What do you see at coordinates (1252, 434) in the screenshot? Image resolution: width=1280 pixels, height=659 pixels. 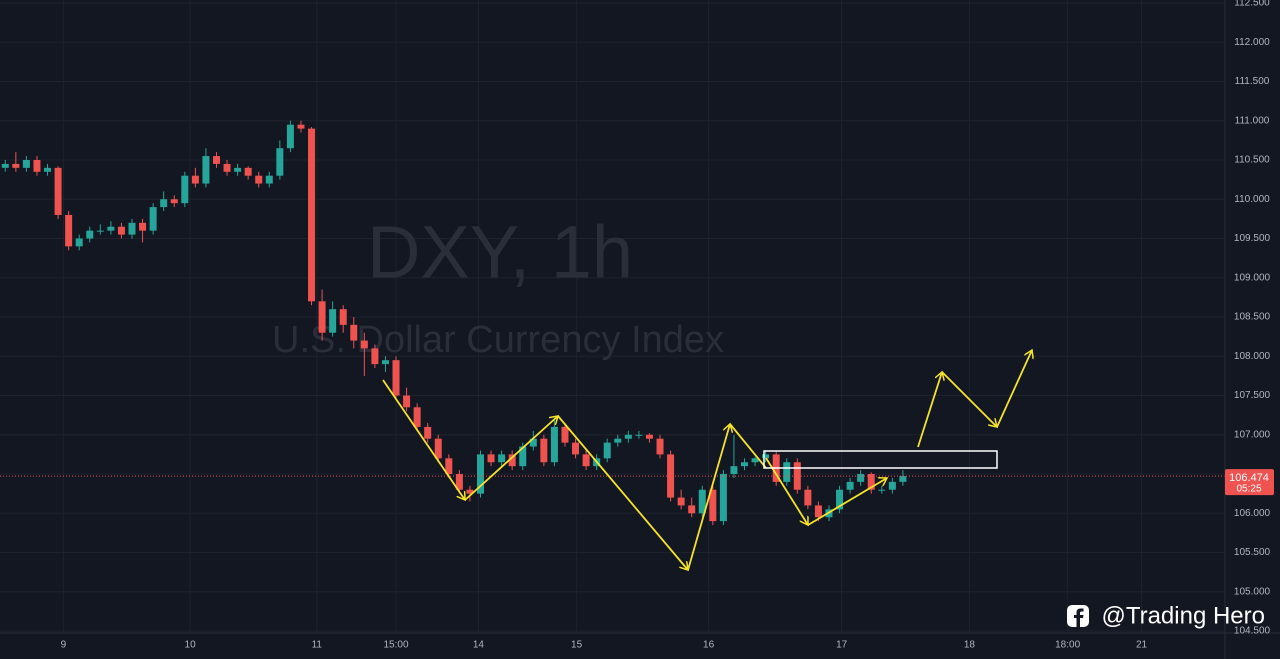 I see `y-tick-label: 107.000` at bounding box center [1252, 434].